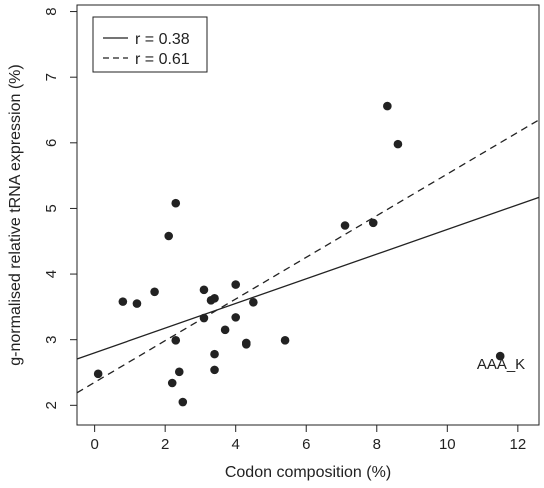 This screenshot has height=488, width=544. Describe the element at coordinates (51, 274) in the screenshot. I see `y-tick-label: 4` at that location.